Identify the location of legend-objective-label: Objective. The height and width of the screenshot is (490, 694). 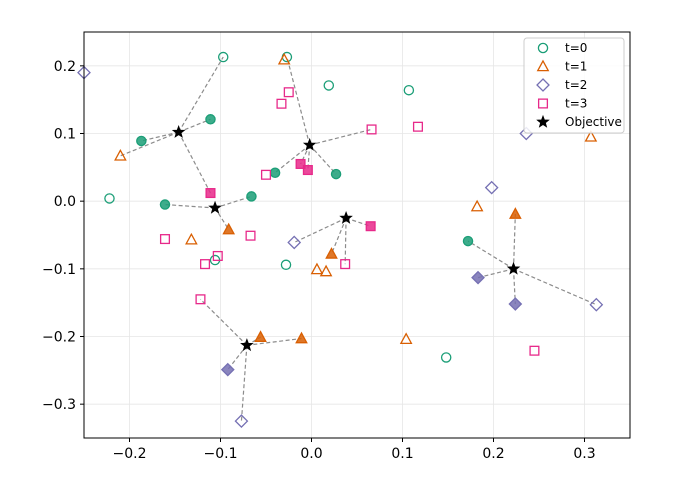
(593, 122).